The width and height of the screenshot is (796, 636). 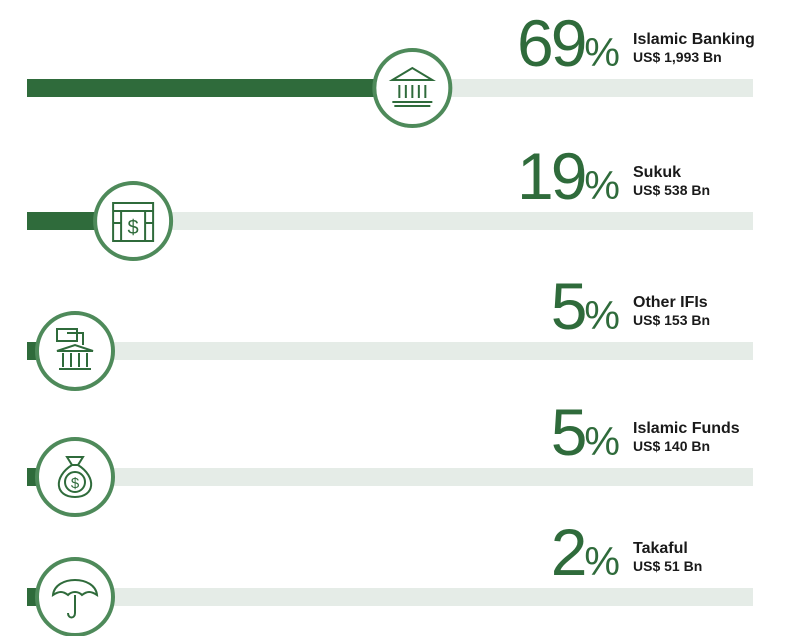 What do you see at coordinates (686, 428) in the screenshot?
I see `category-label: Islamic Funds` at bounding box center [686, 428].